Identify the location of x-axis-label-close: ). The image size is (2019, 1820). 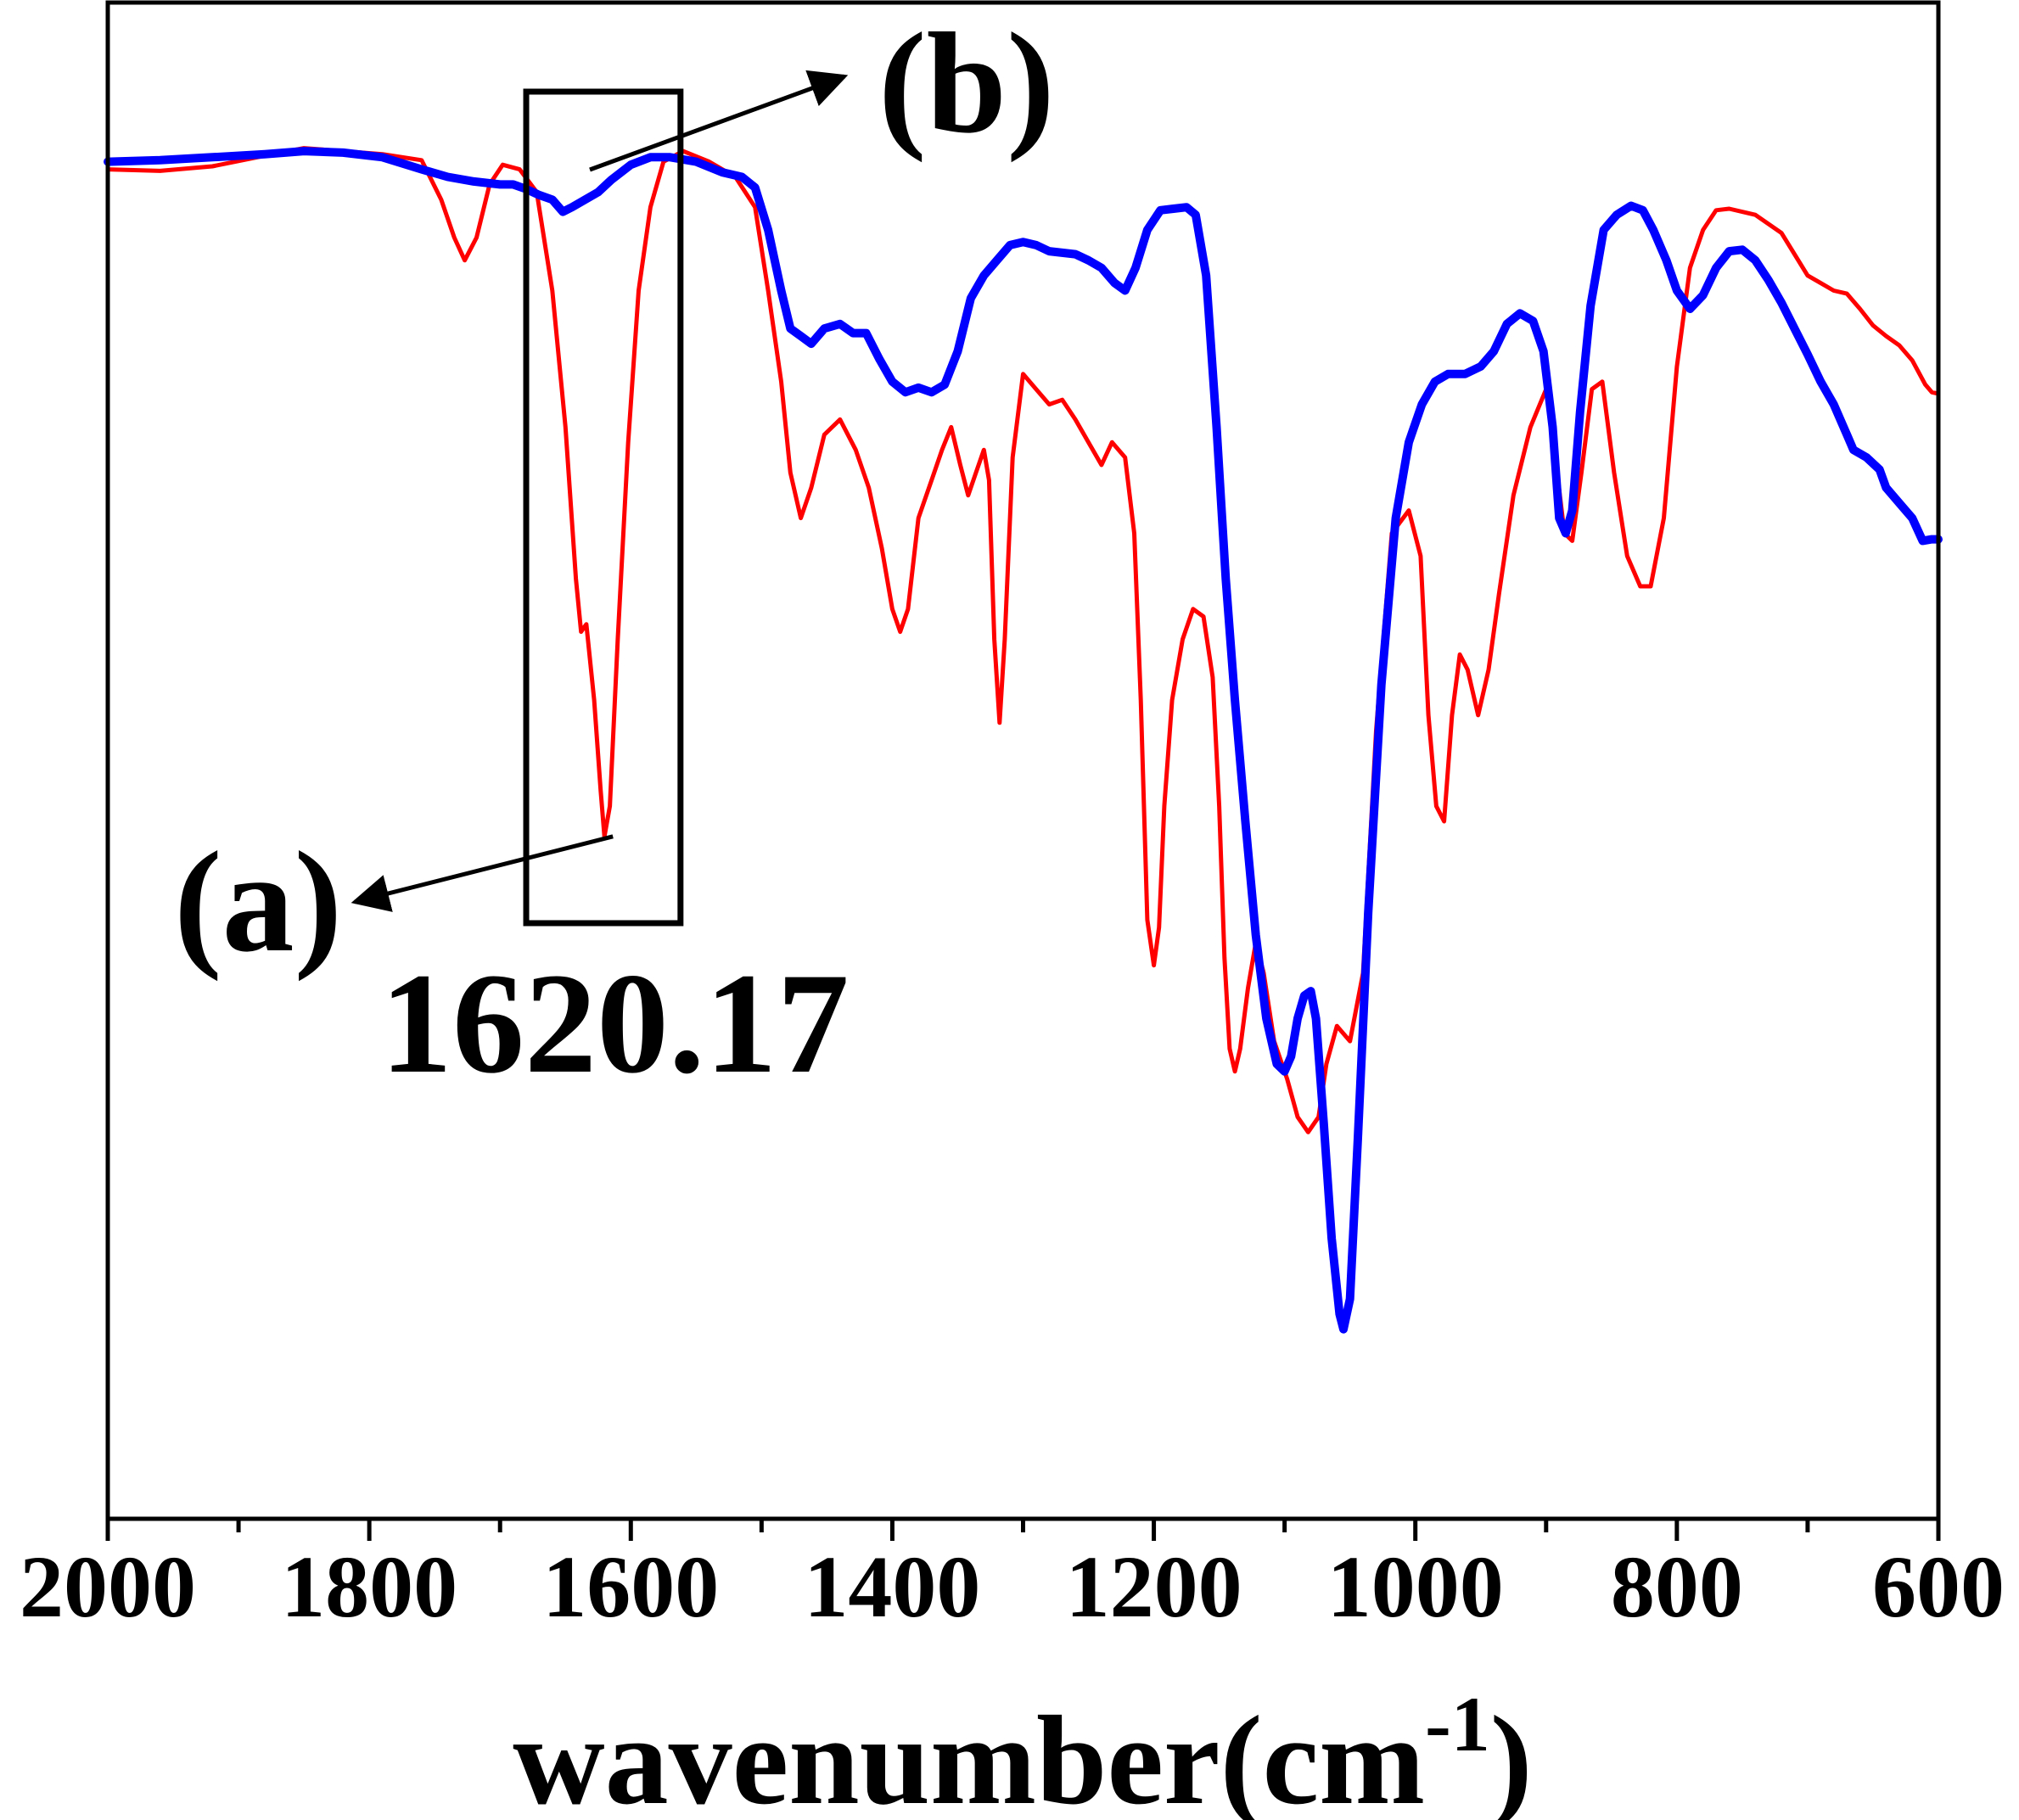
(1511, 1755).